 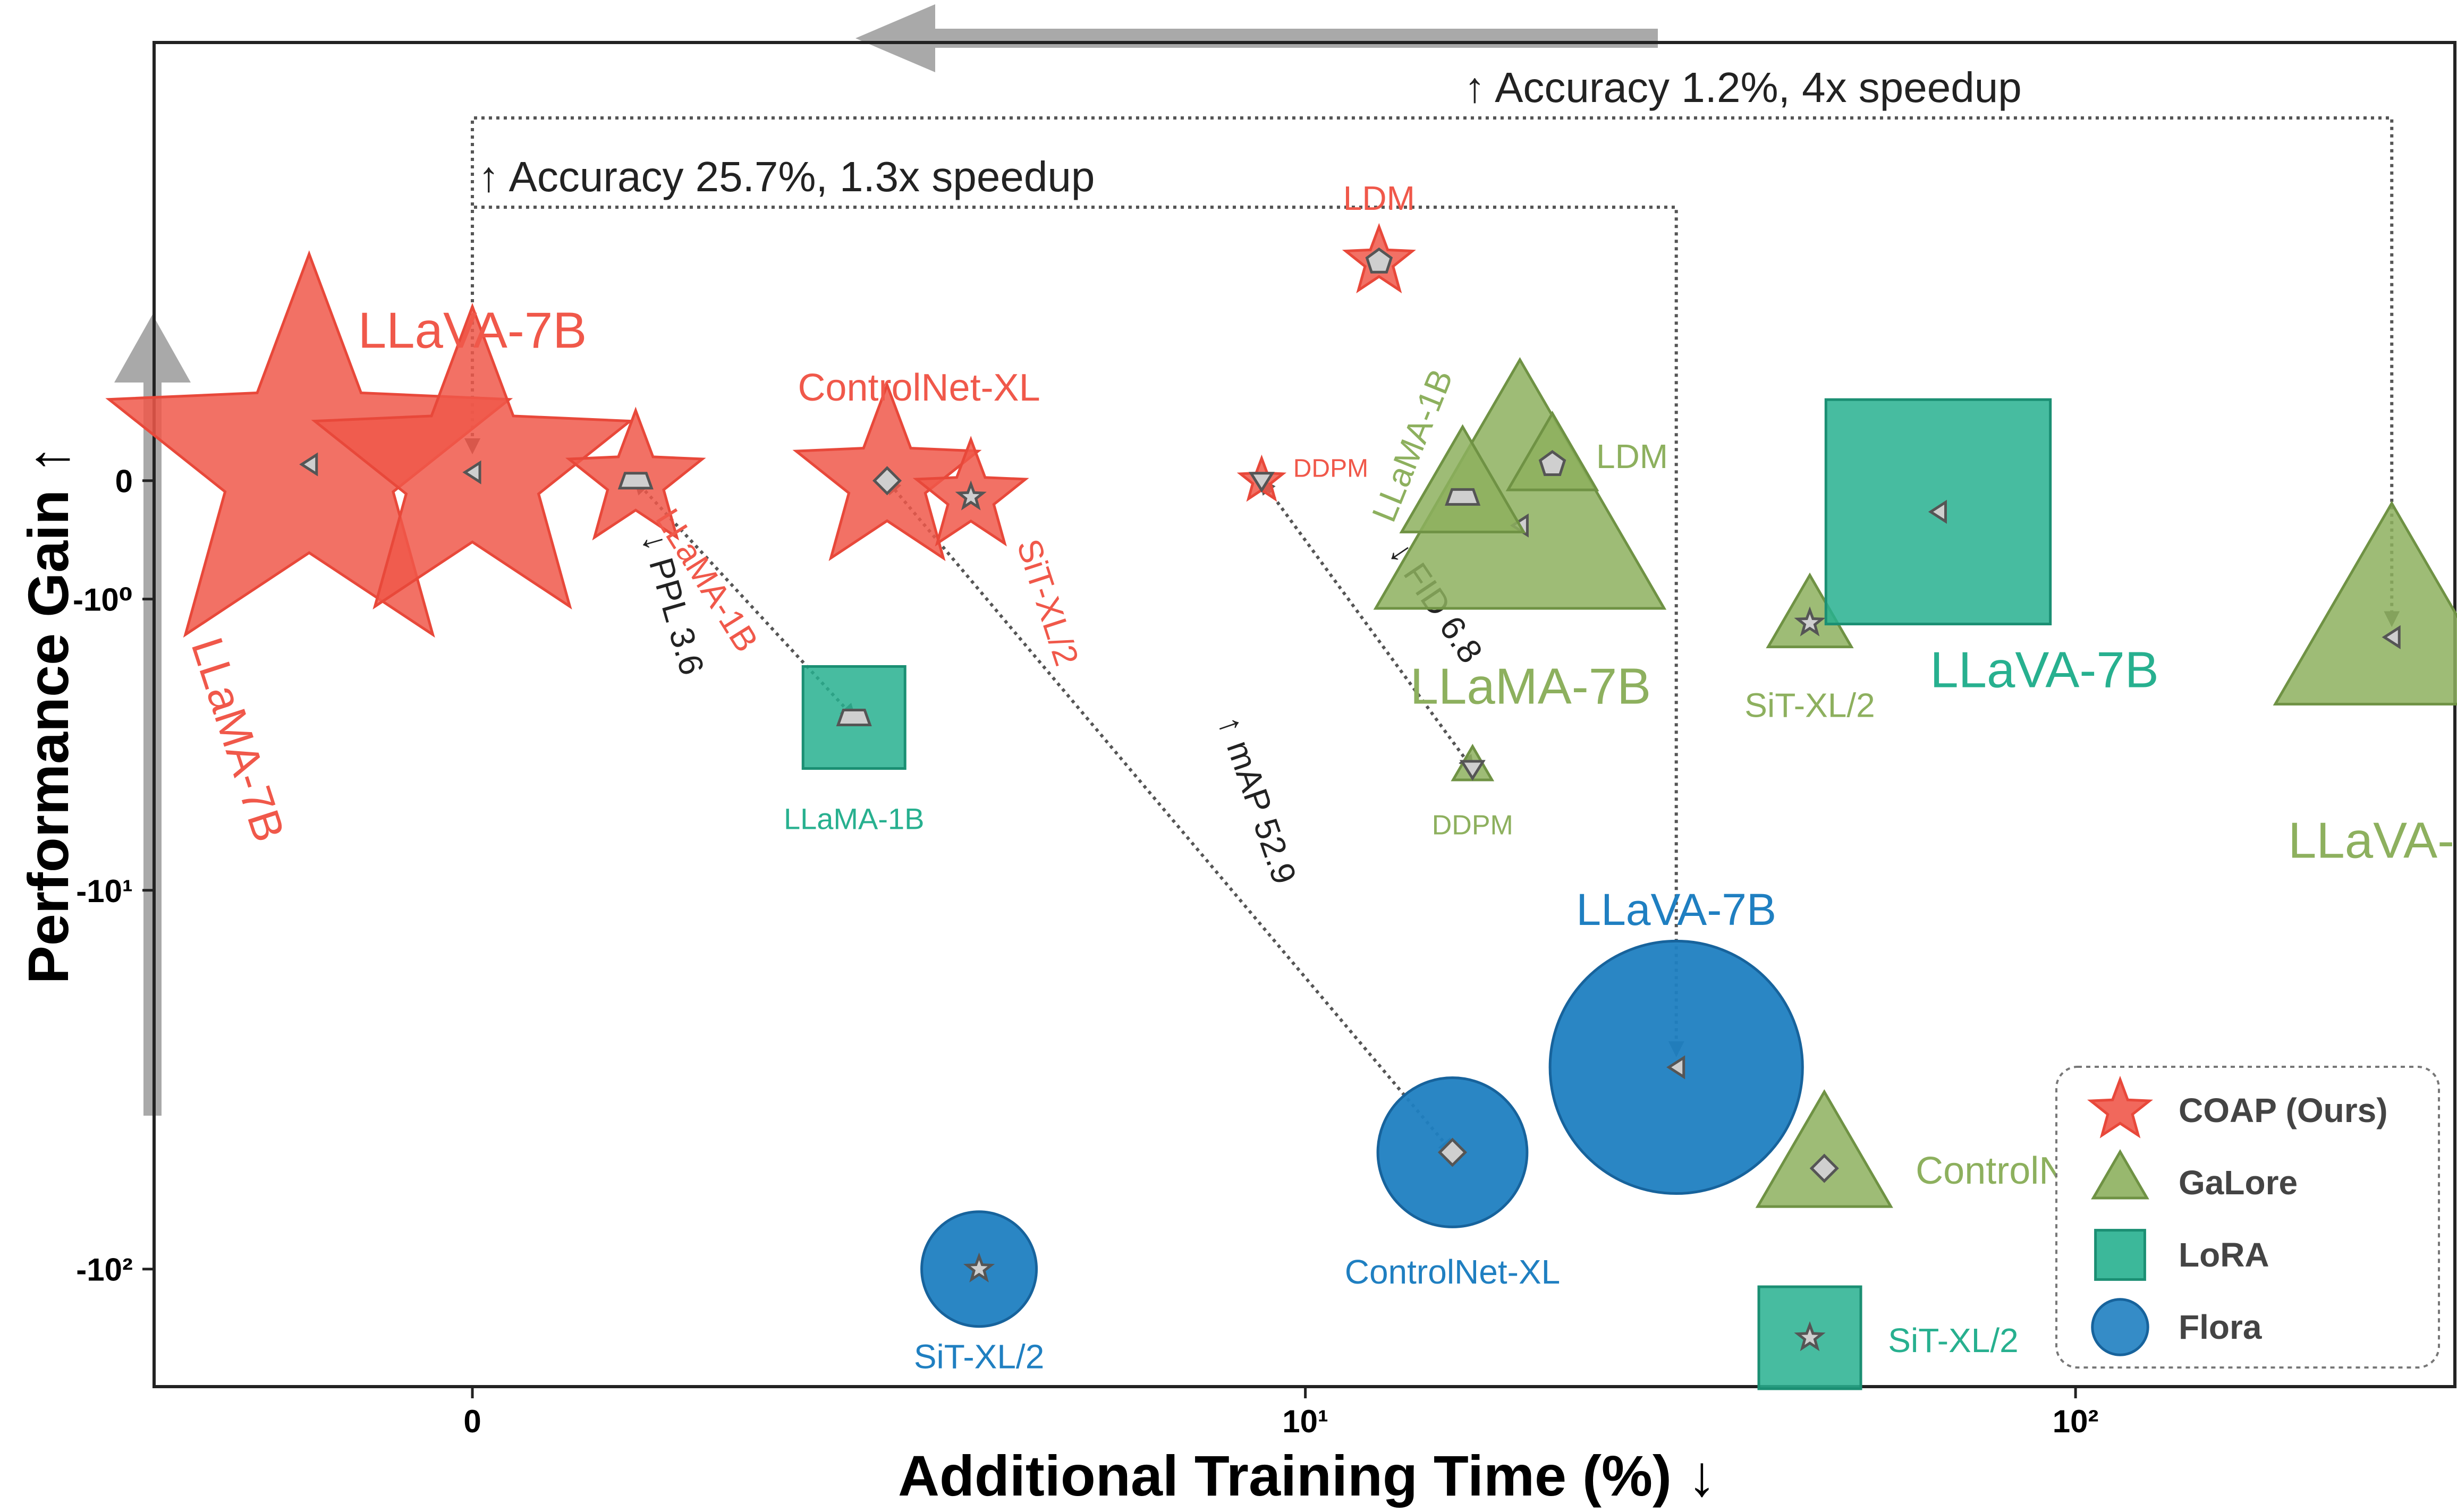 I want to click on marker-galore-llama-1b, so click(x=1462, y=478).